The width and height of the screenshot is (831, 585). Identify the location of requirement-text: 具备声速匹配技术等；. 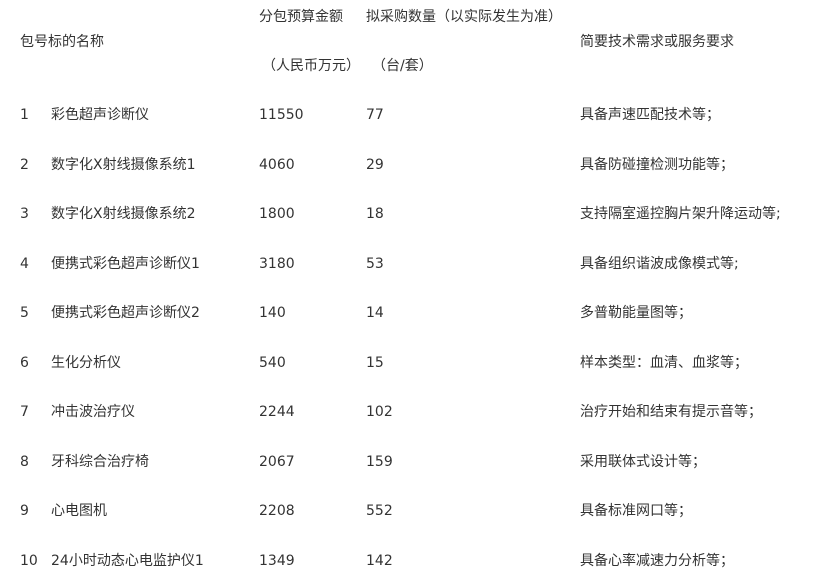
(650, 115).